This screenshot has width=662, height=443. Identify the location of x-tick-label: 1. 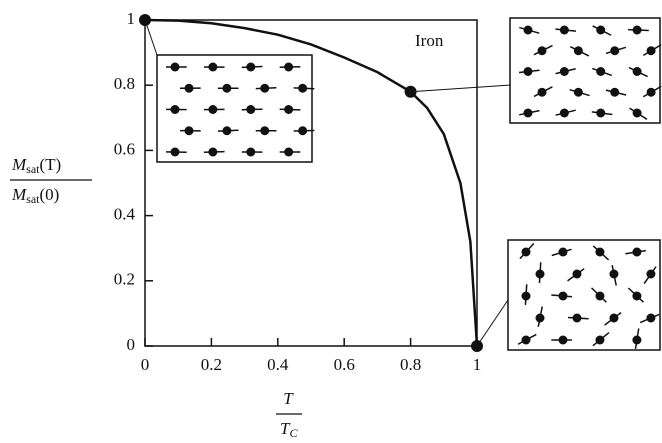
(477, 364).